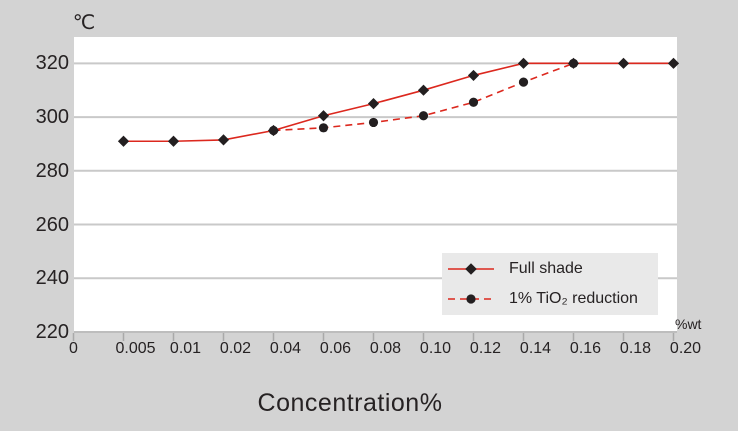 The width and height of the screenshot is (738, 431). I want to click on legend-label: Full shade, so click(546, 268).